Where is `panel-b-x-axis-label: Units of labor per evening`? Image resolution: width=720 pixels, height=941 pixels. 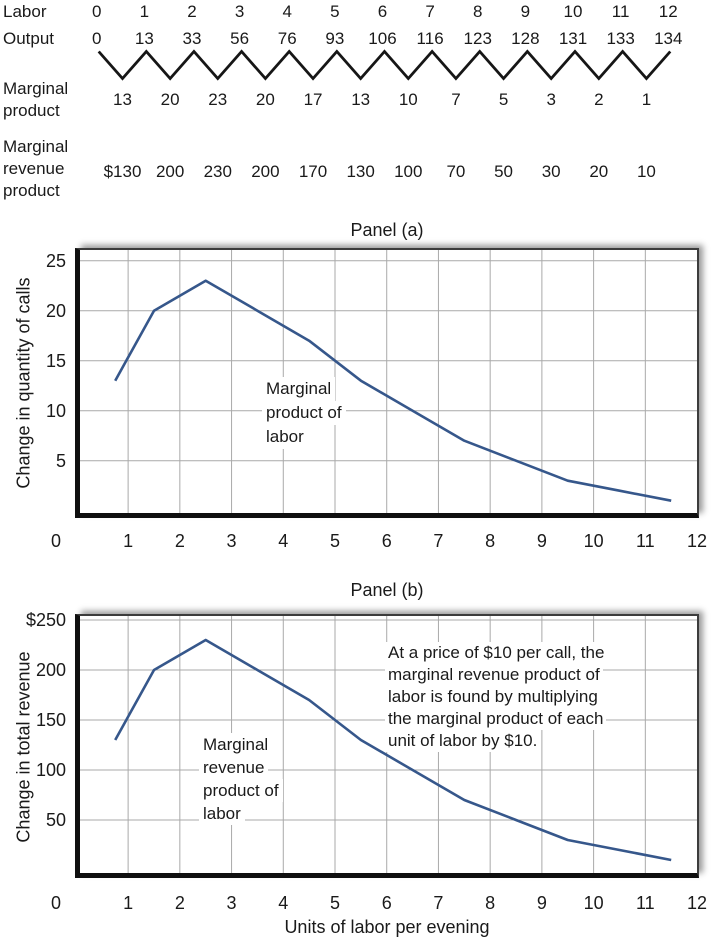
panel-b-x-axis-label: Units of labor per evening is located at coordinates (387, 927).